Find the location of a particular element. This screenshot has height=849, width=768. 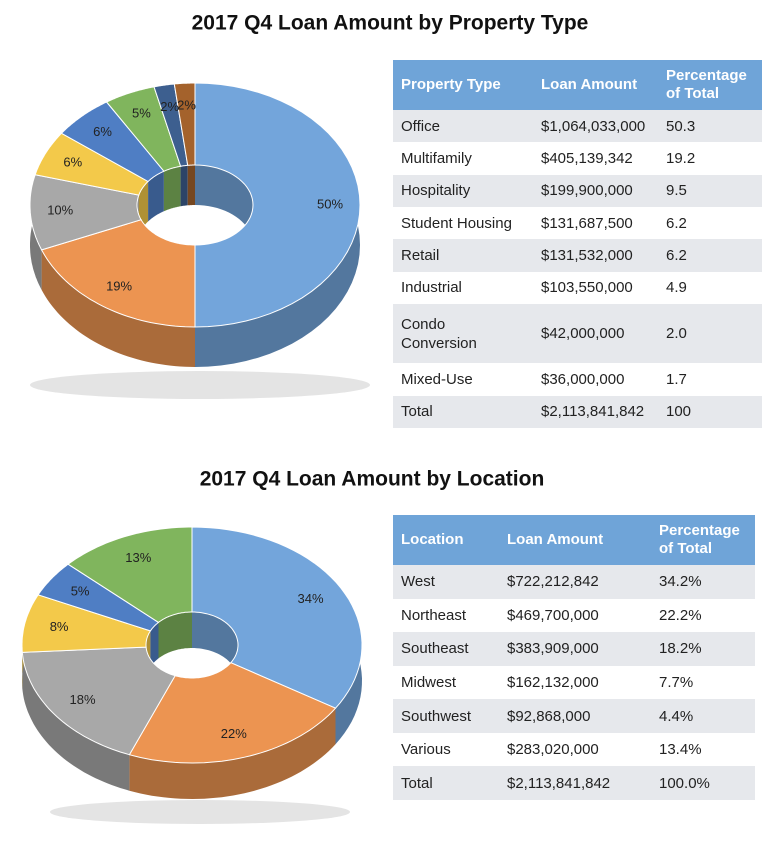

table-row: Hospitality $199,900,000 9.5 is located at coordinates (577, 191).